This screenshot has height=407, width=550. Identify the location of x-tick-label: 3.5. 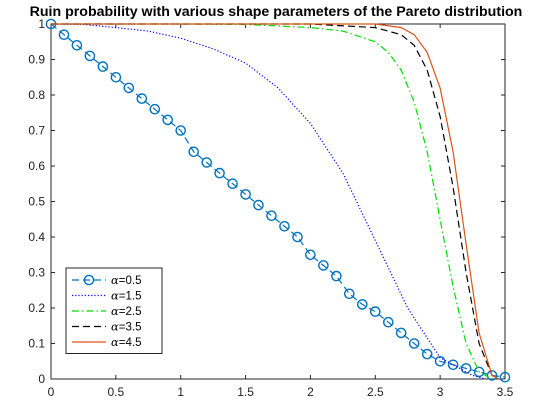
(505, 392).